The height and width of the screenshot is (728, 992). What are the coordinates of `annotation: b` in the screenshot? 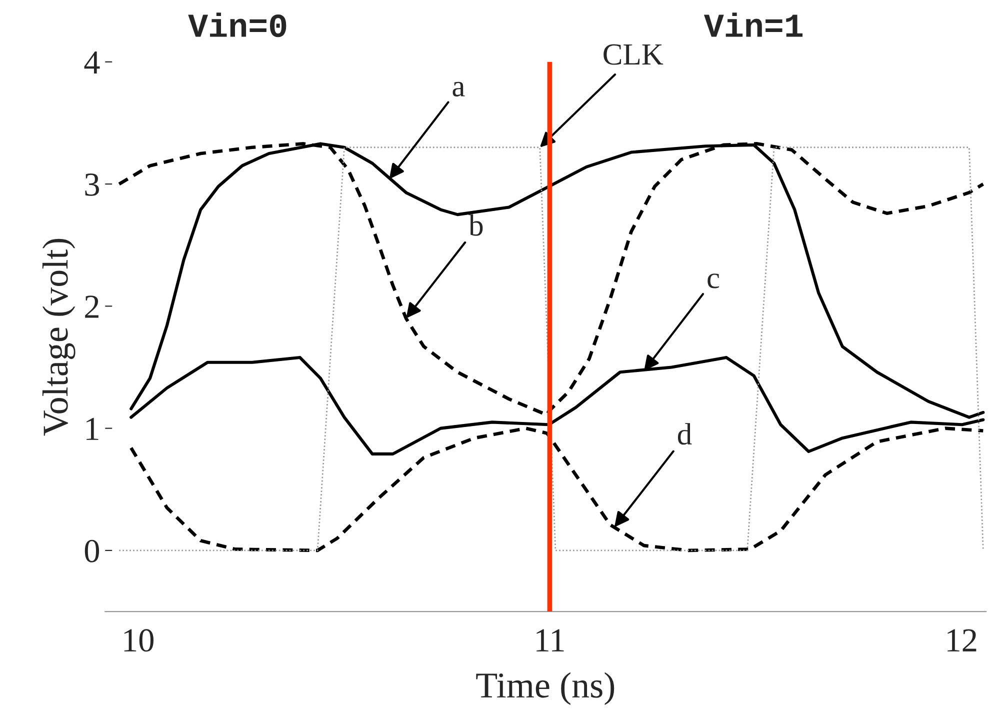 It's located at (475, 225).